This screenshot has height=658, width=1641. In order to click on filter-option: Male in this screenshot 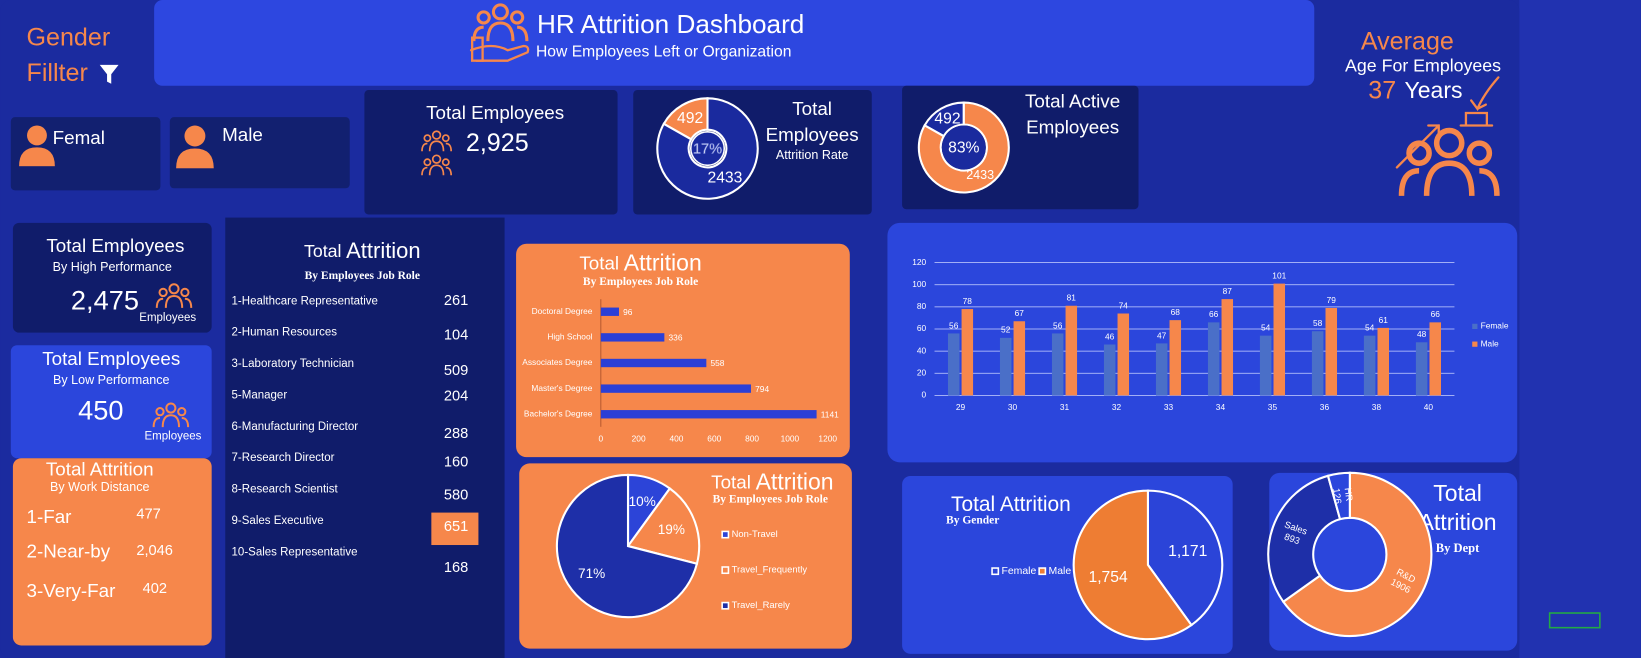, I will do `click(242, 134)`.